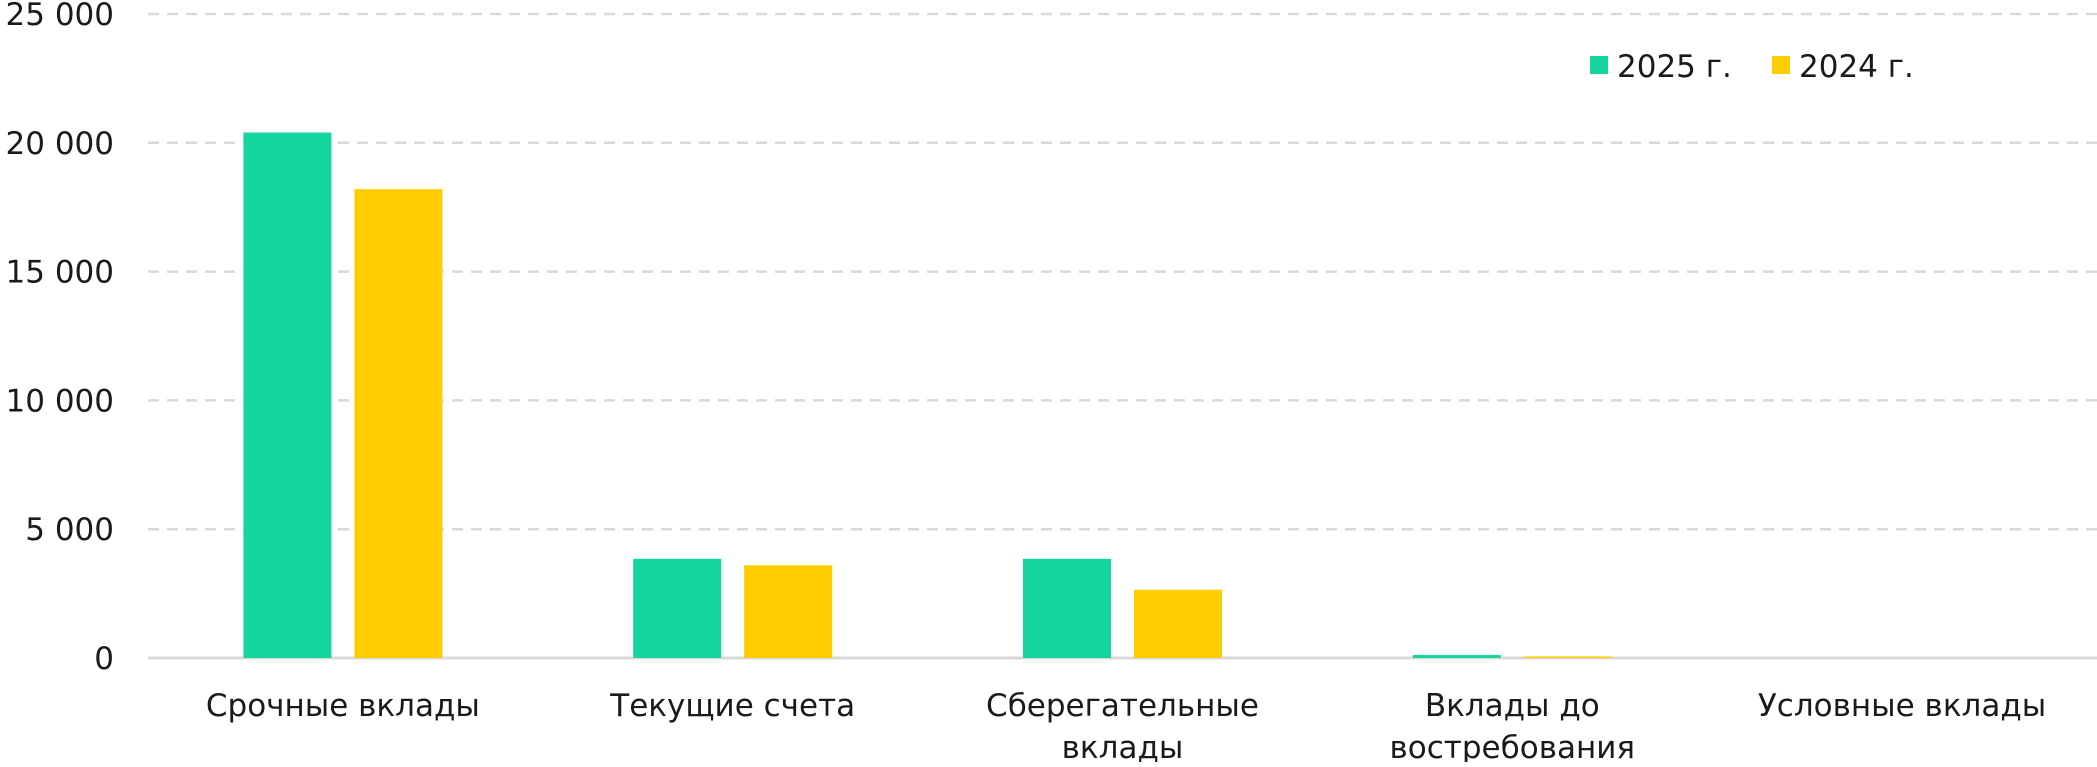 This screenshot has width=2097, height=767. I want to click on legend: 2025 г. 2024 г., so click(1752, 67).